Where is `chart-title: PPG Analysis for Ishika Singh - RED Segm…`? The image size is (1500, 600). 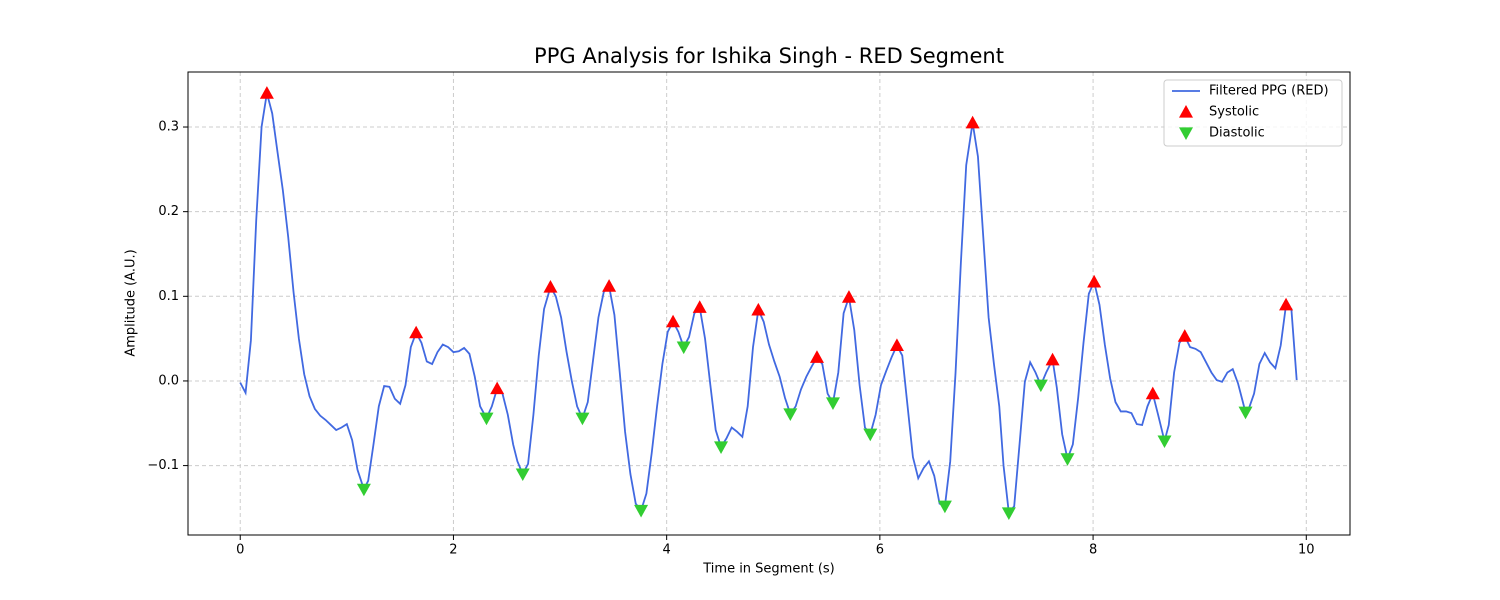 chart-title: PPG Analysis for Ishika Singh - RED Segm… is located at coordinates (769, 56).